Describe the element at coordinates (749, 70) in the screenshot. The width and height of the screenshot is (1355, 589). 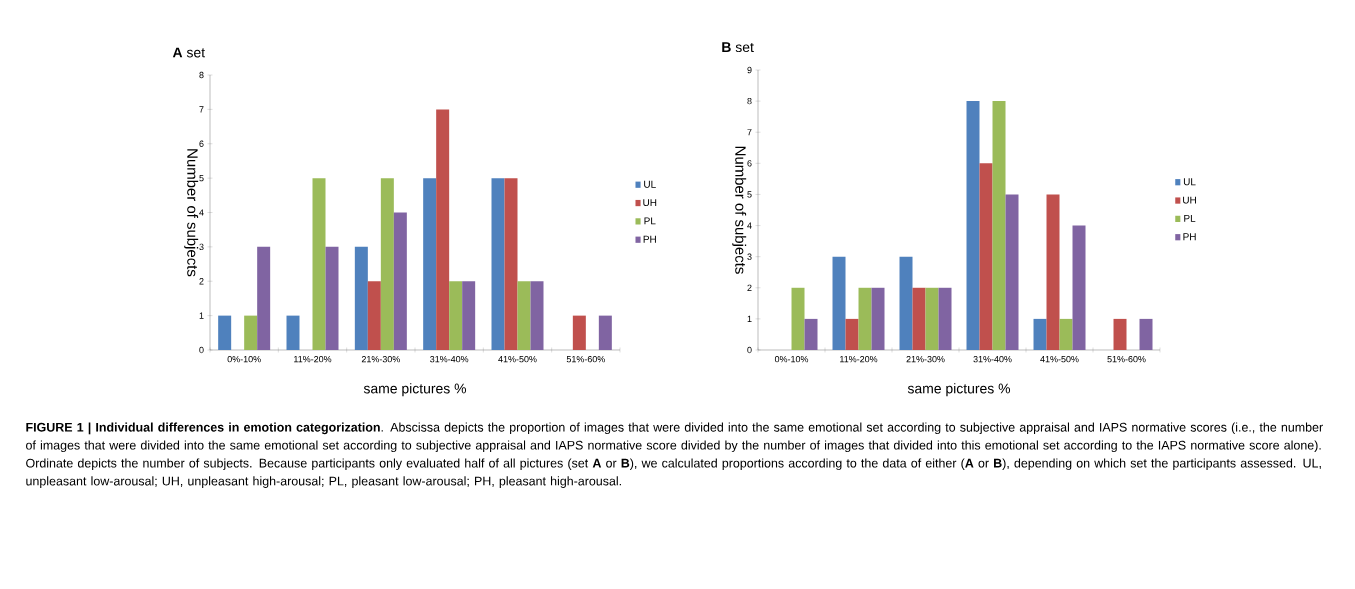
I see `y-tick-label: 9` at that location.